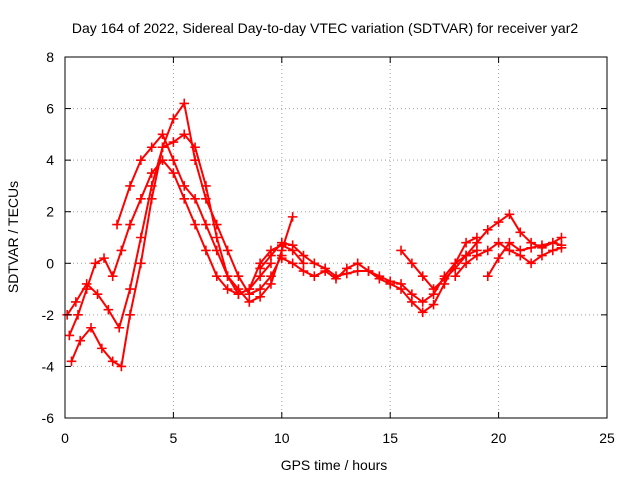 The width and height of the screenshot is (640, 480). I want to click on x-tick-label: 10, so click(282, 438).